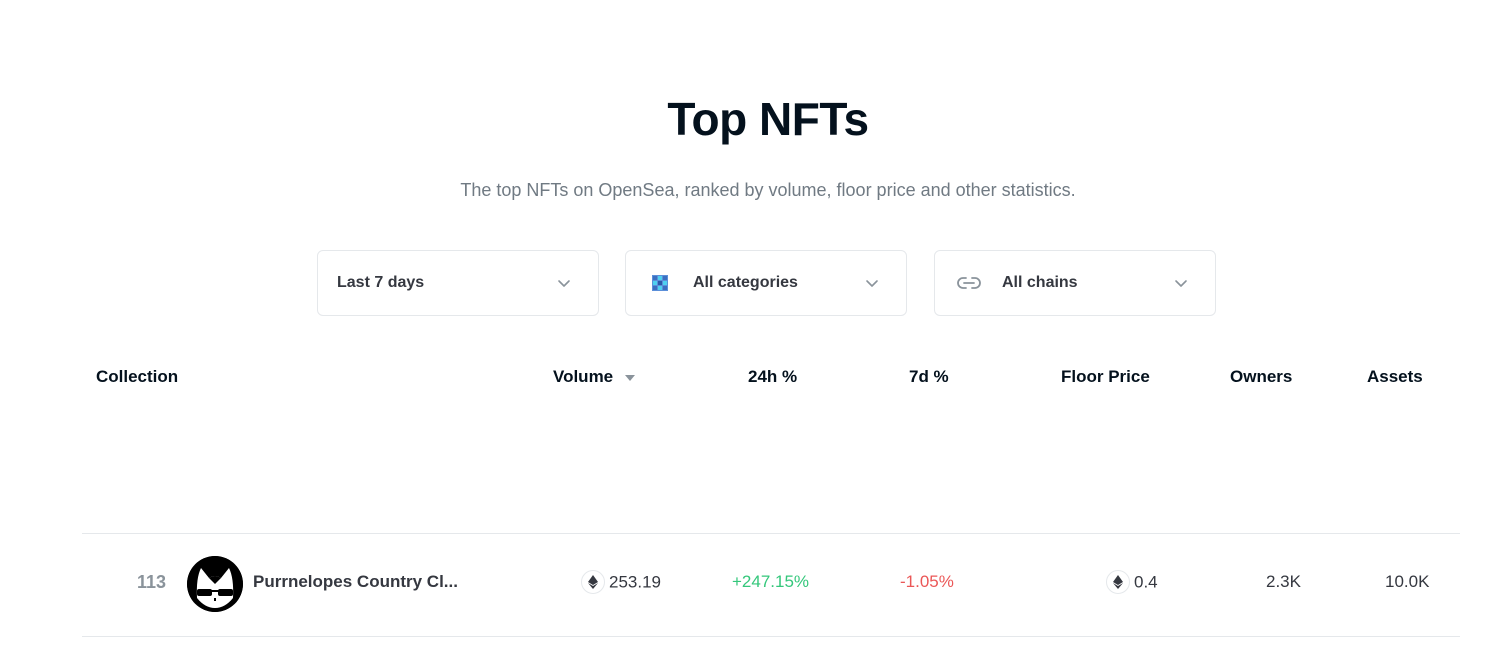 Image resolution: width=1512 pixels, height=670 pixels. I want to click on sort-desc-icon, so click(629, 377).